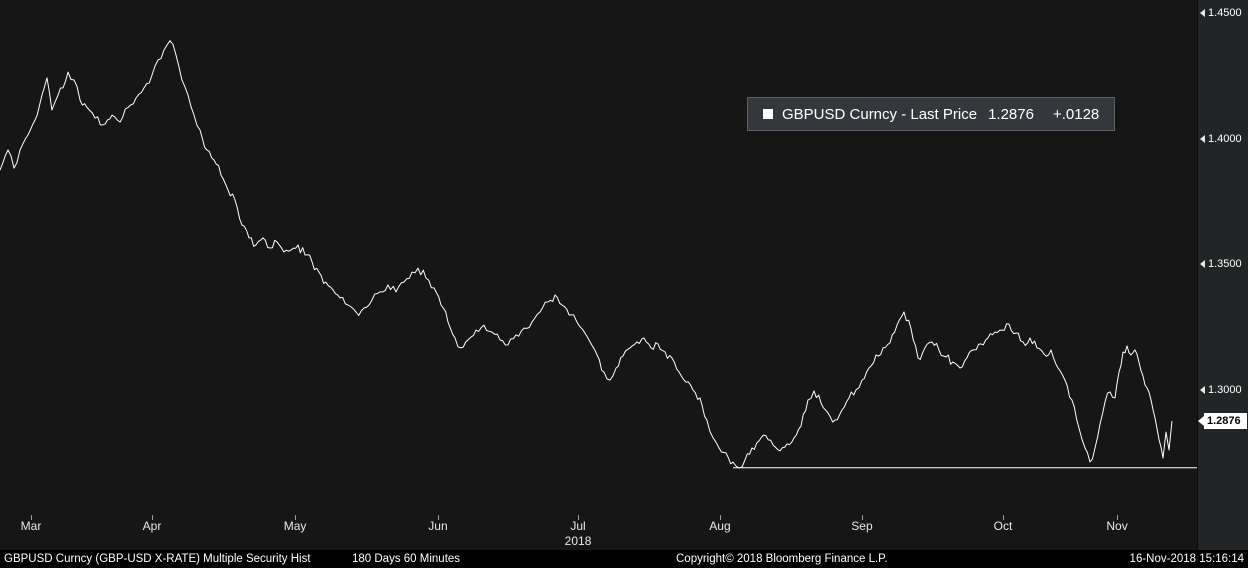 This screenshot has height=568, width=1248. I want to click on y-tick-label: 1.4000, so click(1225, 138).